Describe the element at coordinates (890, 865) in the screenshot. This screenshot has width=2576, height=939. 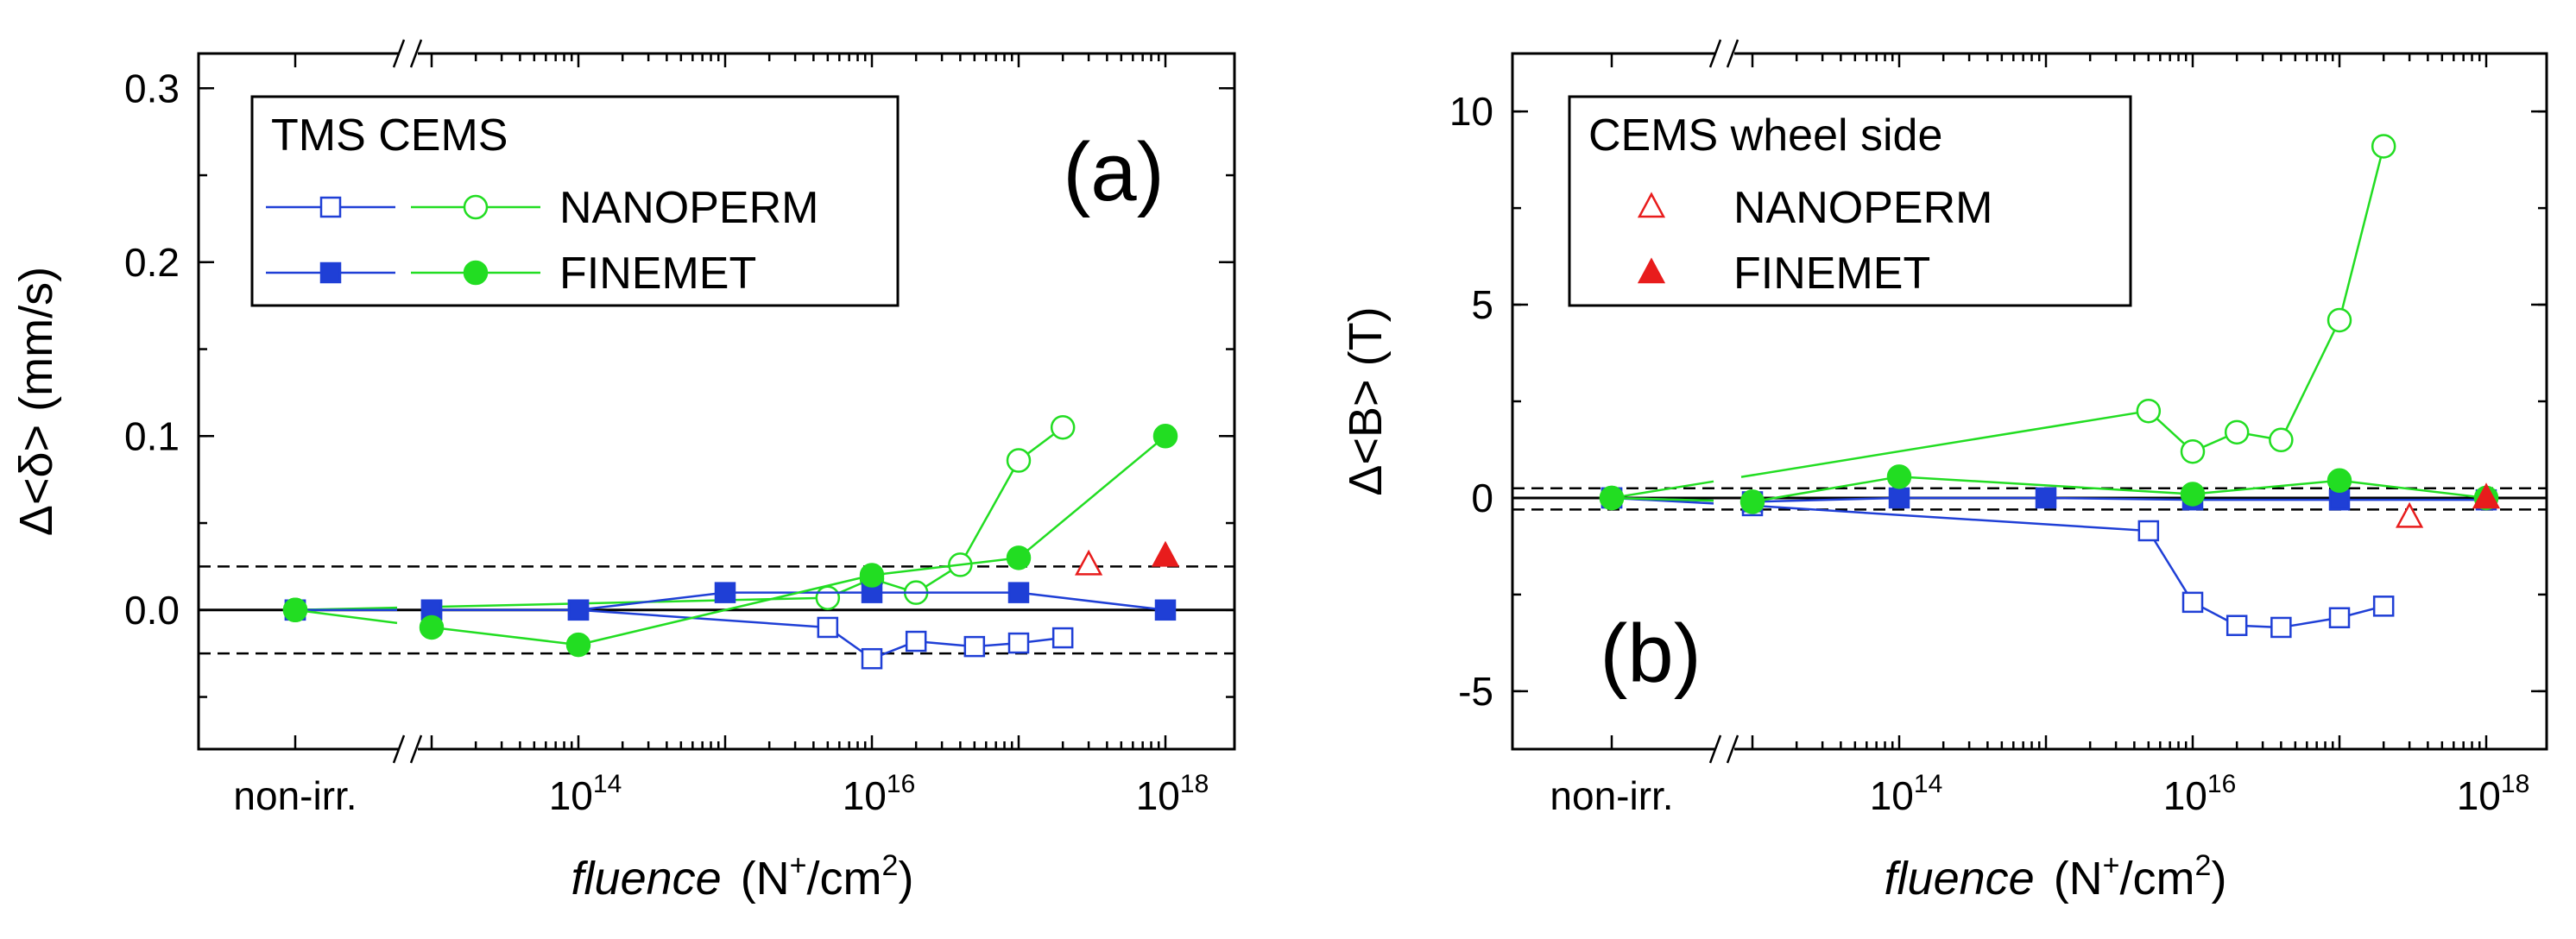
I see `unit-superscript: 2` at that location.